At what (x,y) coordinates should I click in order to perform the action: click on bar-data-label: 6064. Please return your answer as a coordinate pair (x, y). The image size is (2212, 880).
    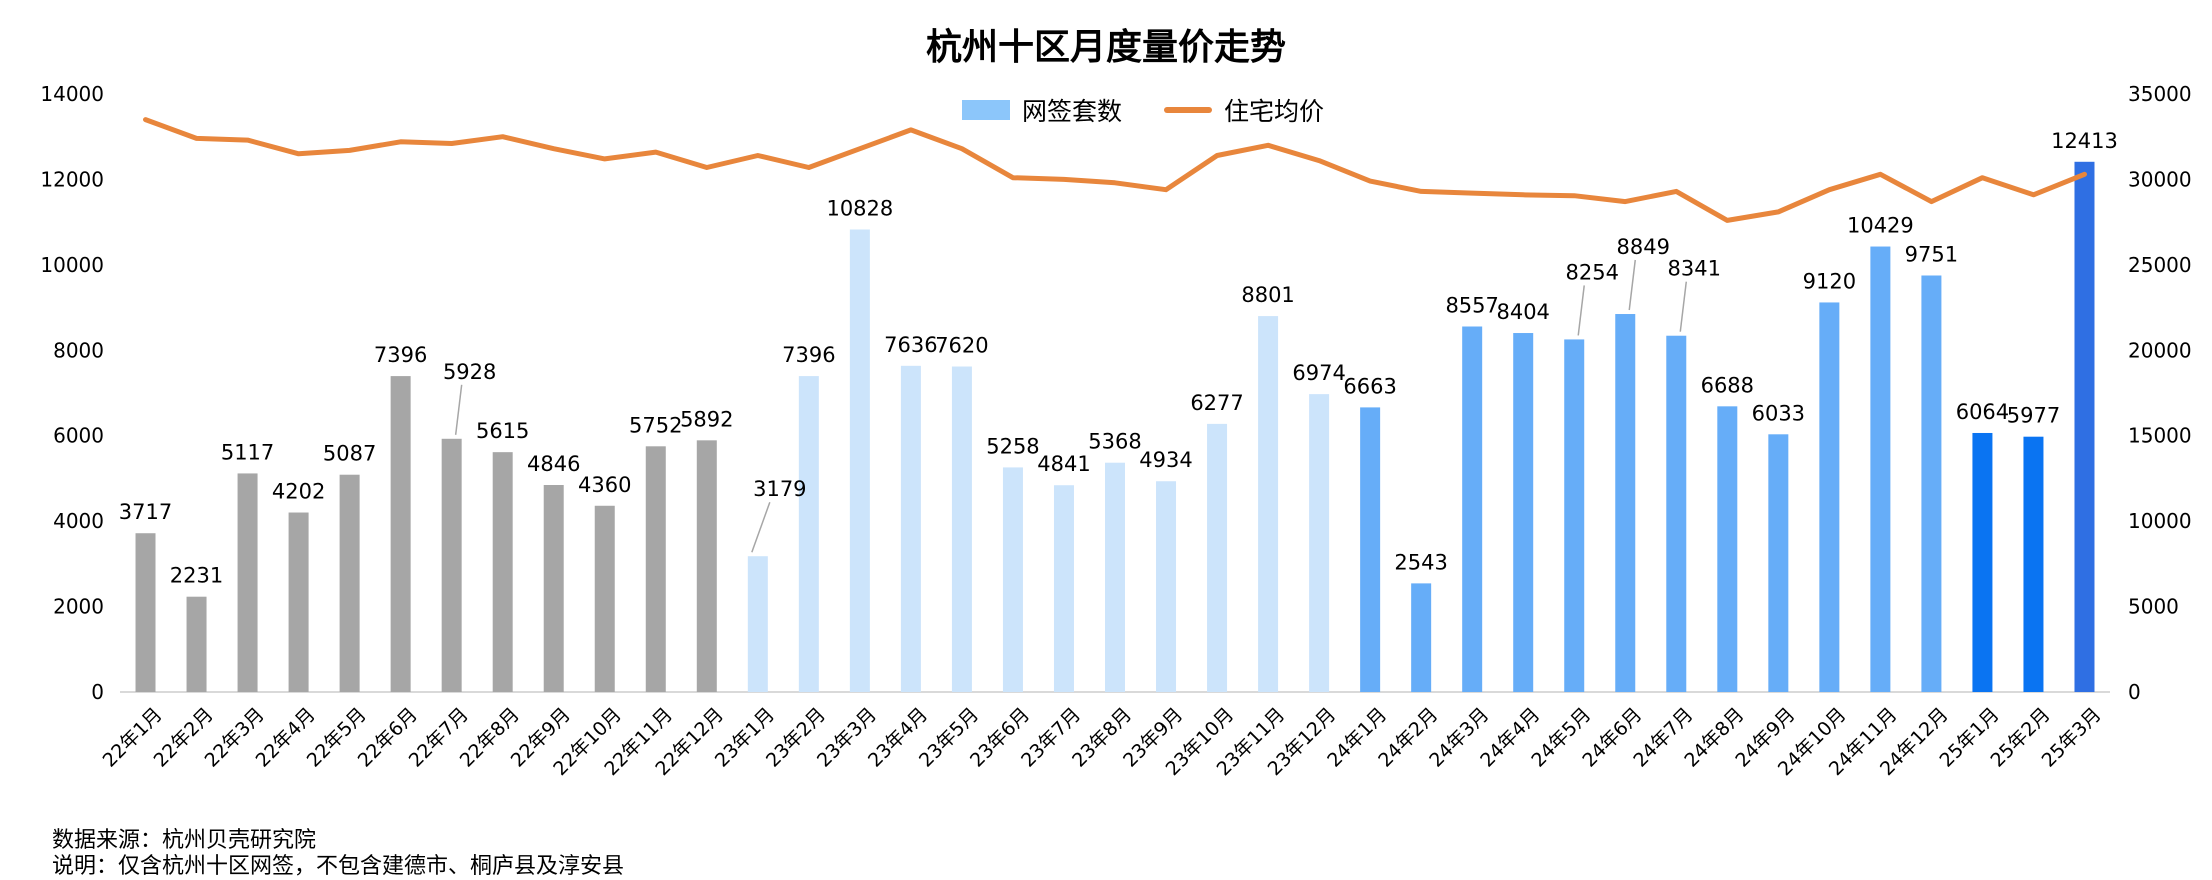
    Looking at the image, I should click on (1982, 412).